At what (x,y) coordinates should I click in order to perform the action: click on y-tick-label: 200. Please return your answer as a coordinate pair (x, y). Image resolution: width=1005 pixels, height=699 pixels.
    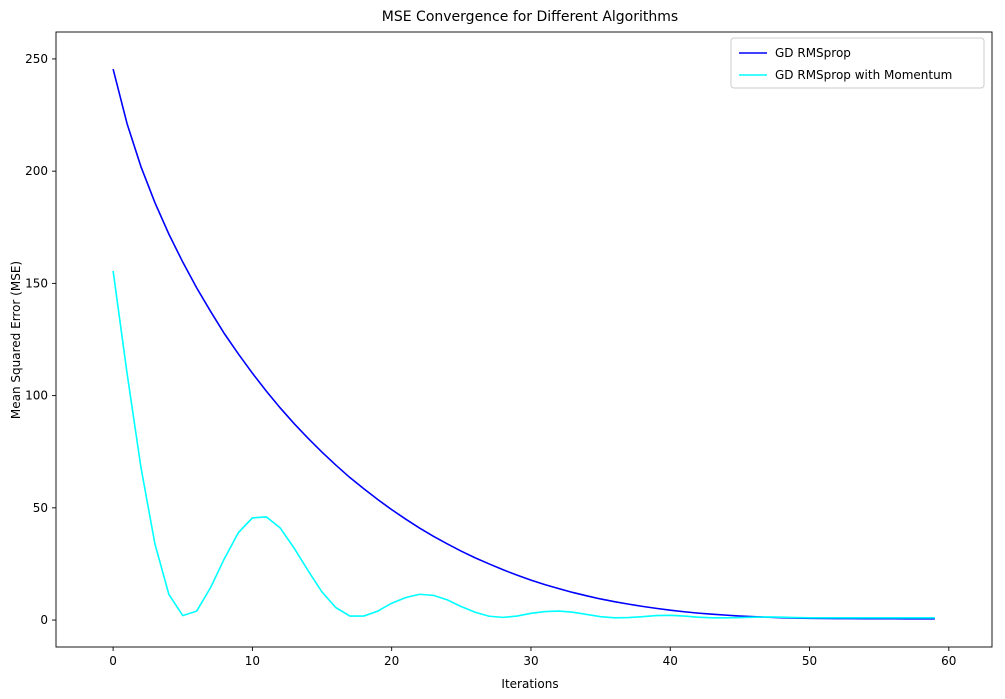
    Looking at the image, I should click on (36, 171).